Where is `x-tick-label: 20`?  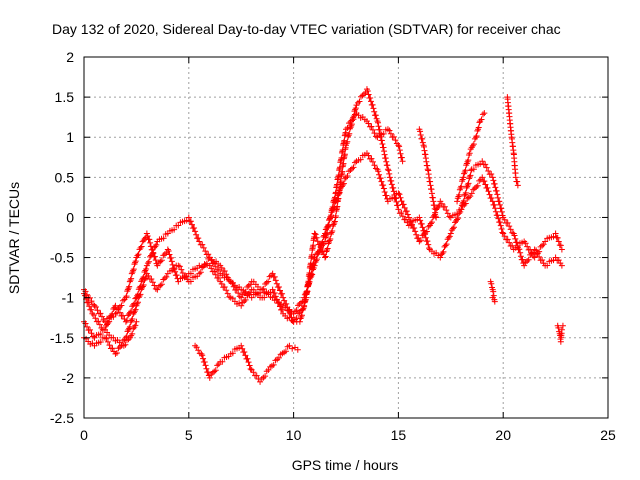
x-tick-label: 20 is located at coordinates (503, 435).